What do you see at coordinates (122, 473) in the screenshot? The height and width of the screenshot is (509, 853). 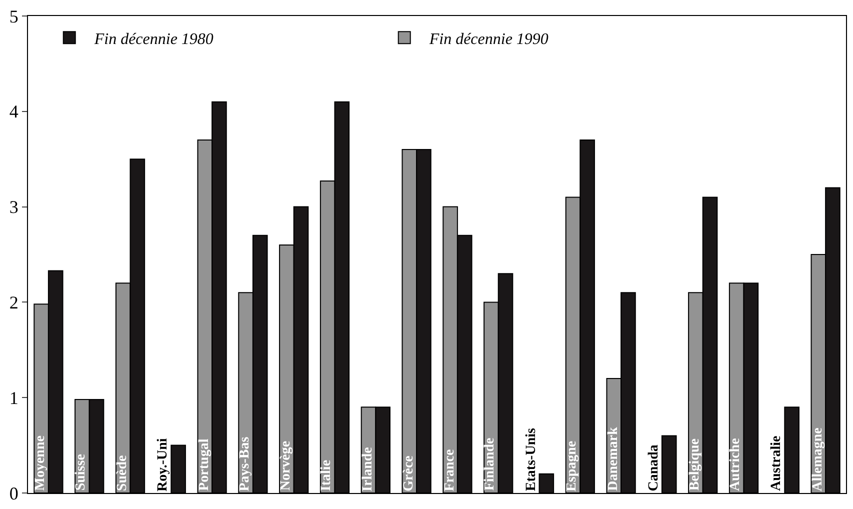 I see `x-tick-label: Suède` at bounding box center [122, 473].